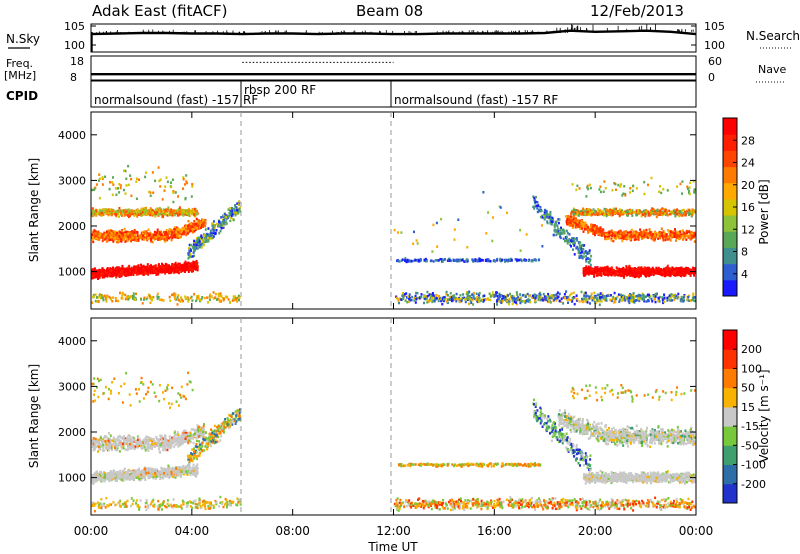  Describe the element at coordinates (748, 163) in the screenshot. I see `power-colorbar-tick-1: 24` at that location.